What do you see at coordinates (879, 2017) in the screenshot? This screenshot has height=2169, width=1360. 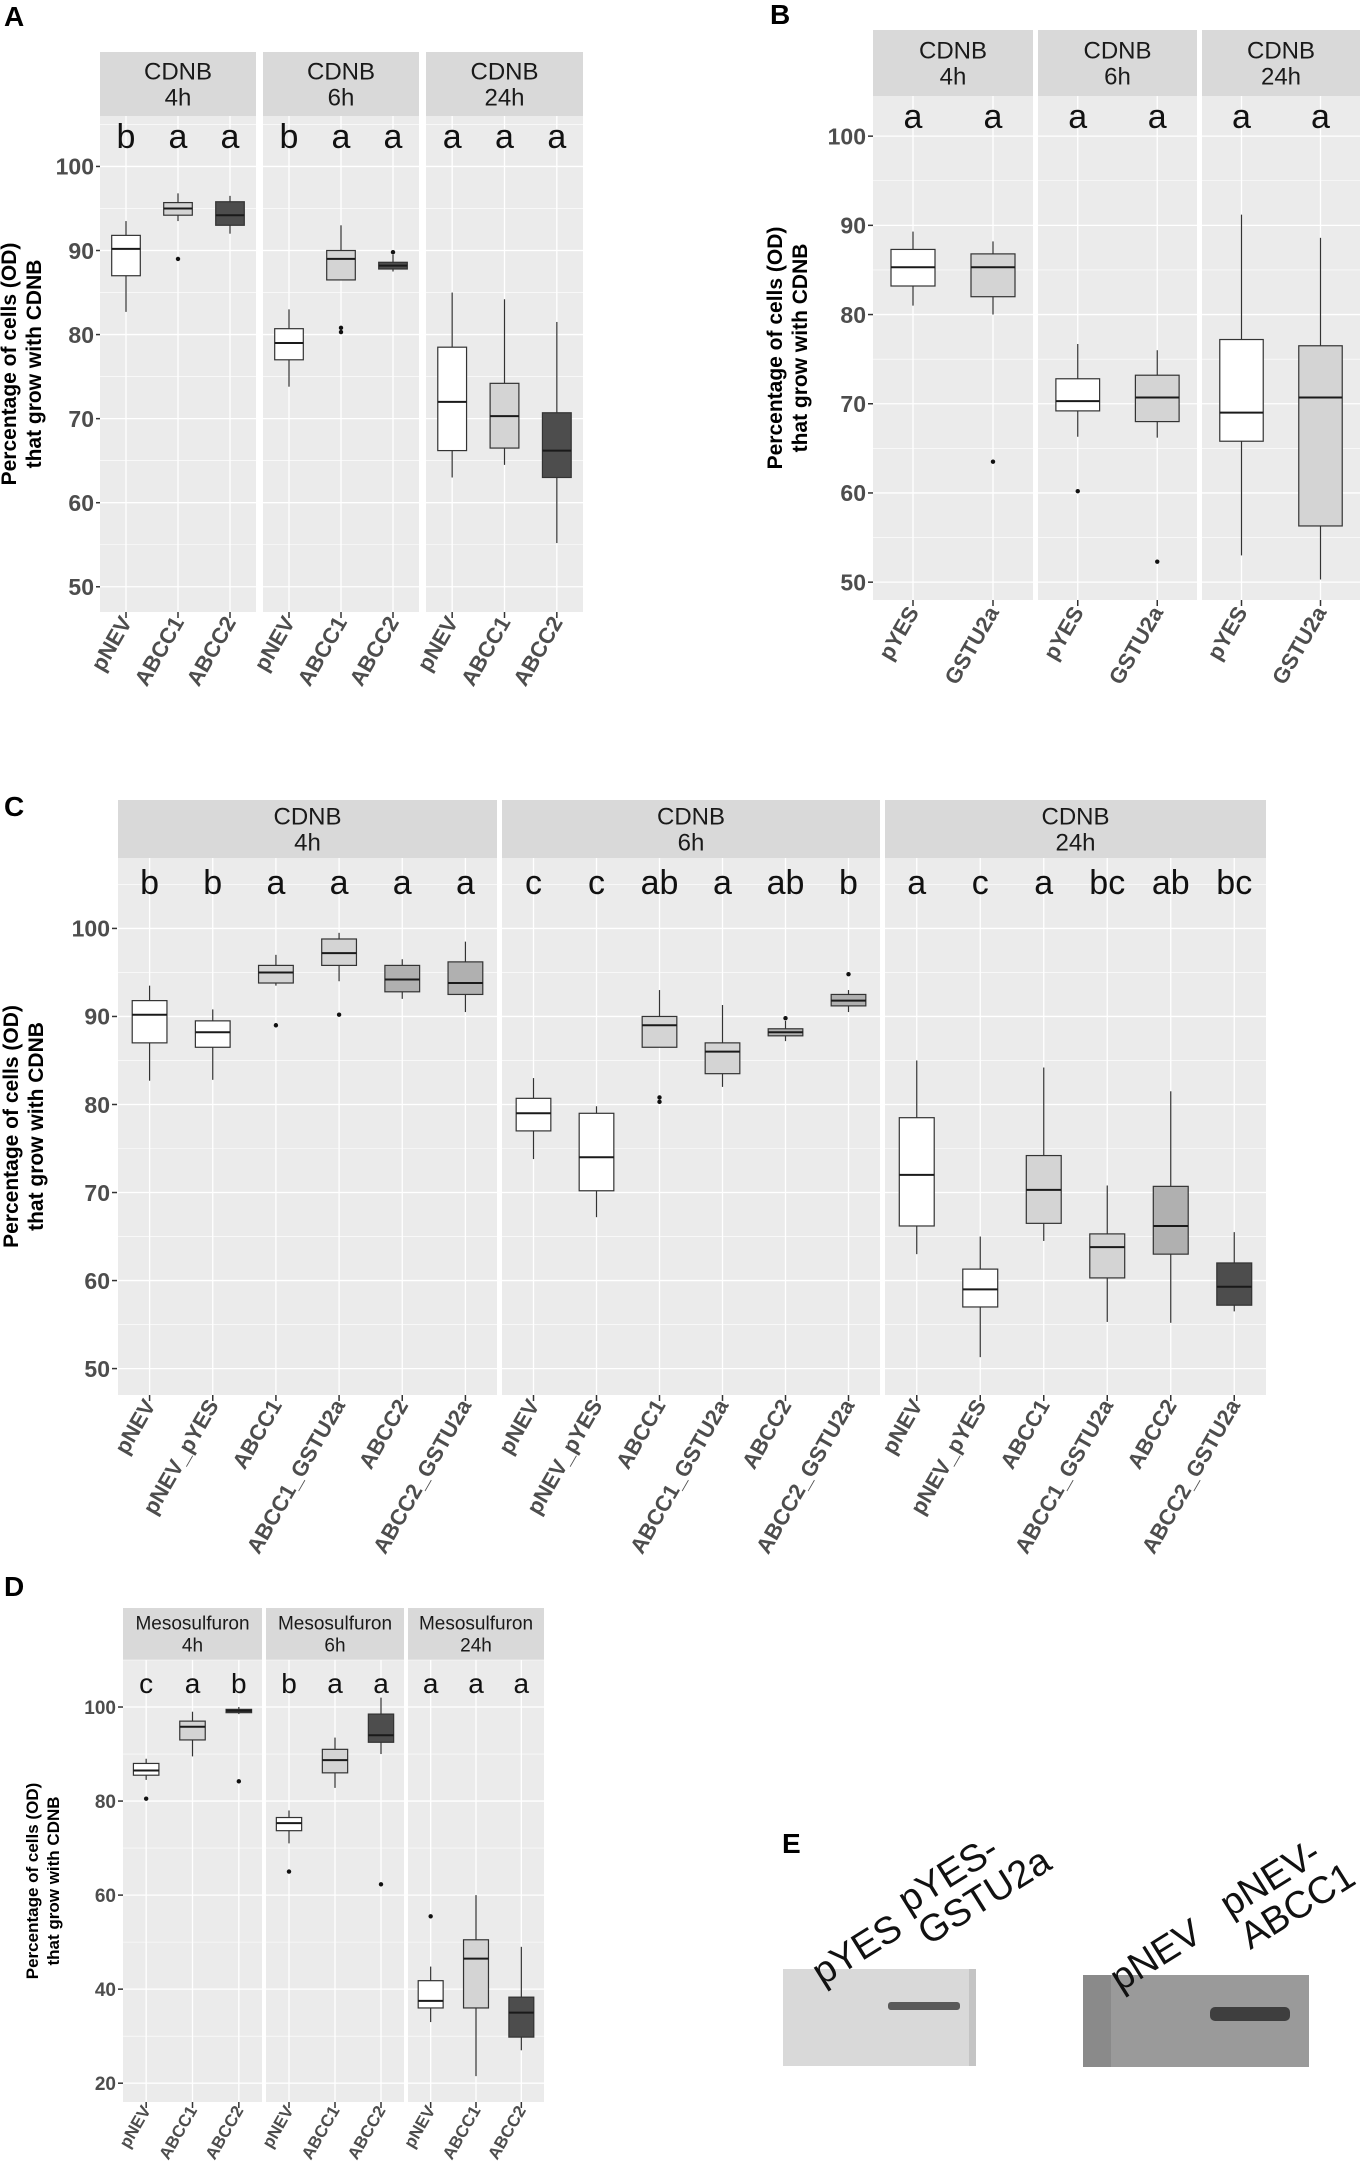 I see `blot-left` at bounding box center [879, 2017].